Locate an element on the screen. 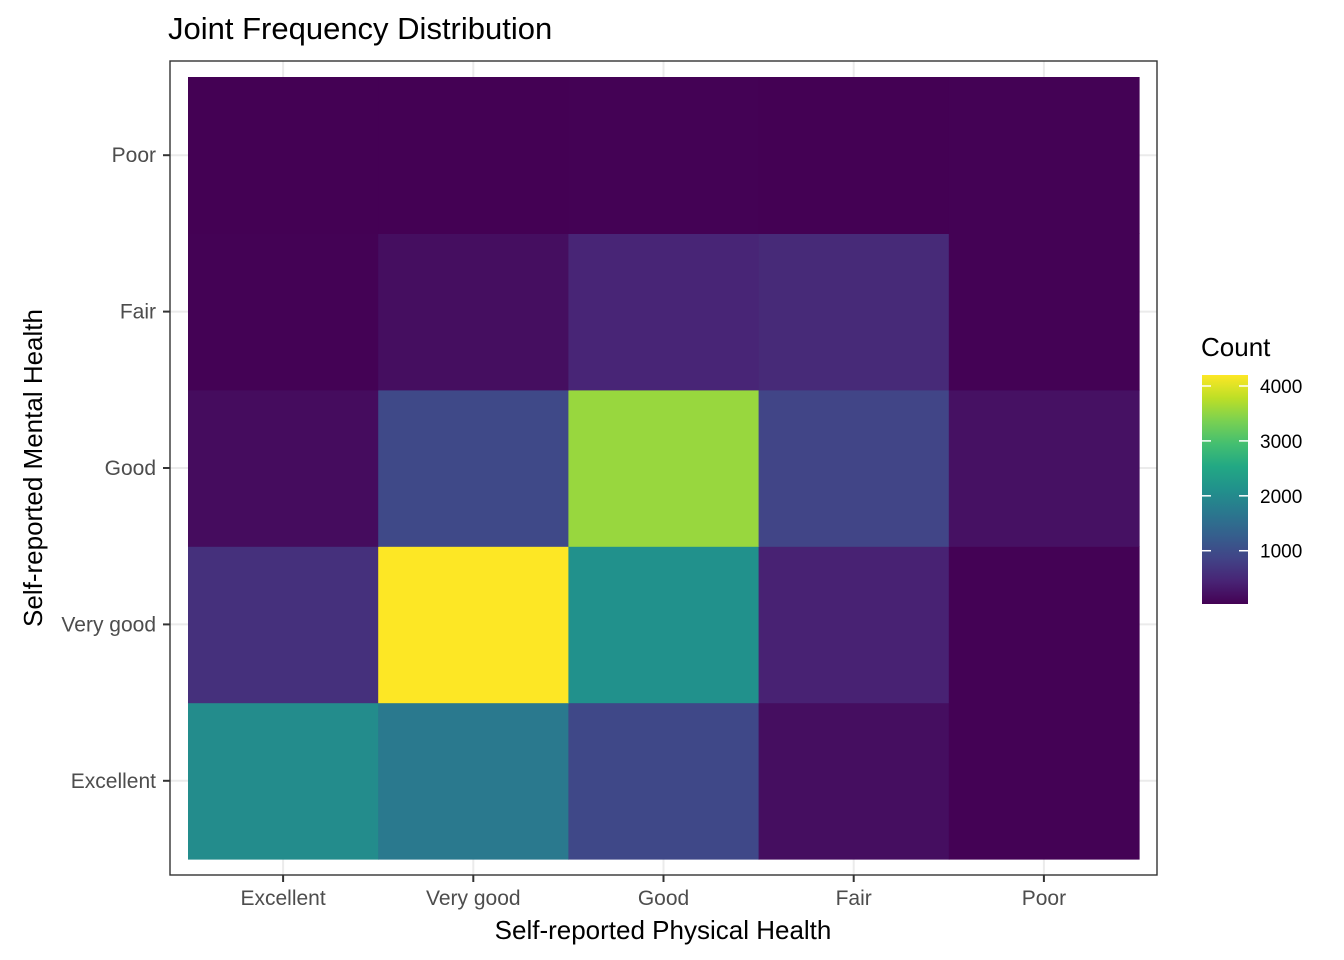 This screenshot has height=960, width=1344. heatmap-cell-fair-excellent is located at coordinates (854, 781).